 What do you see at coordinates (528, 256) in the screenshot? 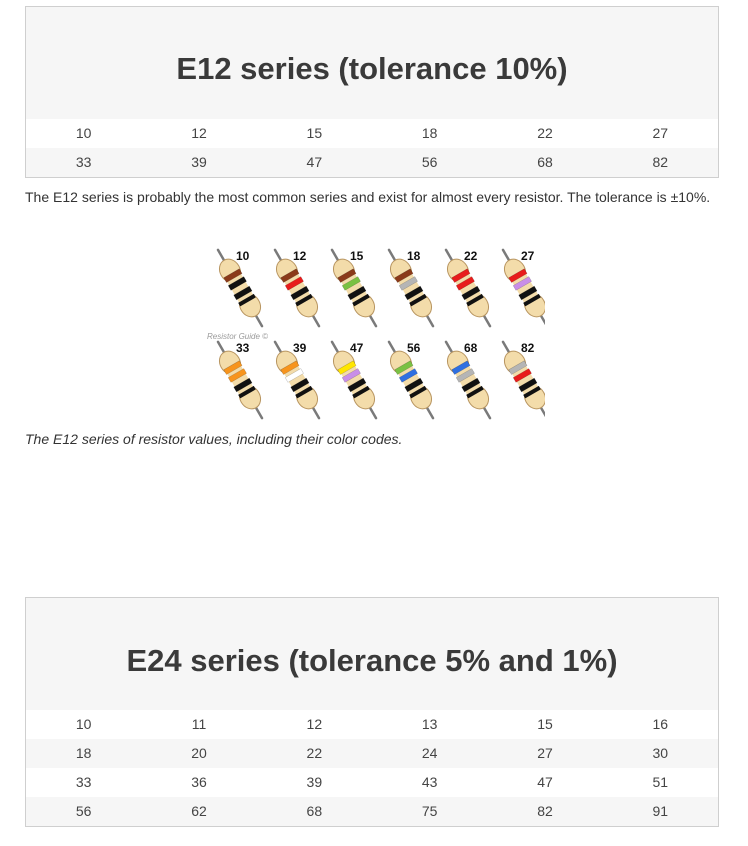
I see `resistor-value-label: 27` at bounding box center [528, 256].